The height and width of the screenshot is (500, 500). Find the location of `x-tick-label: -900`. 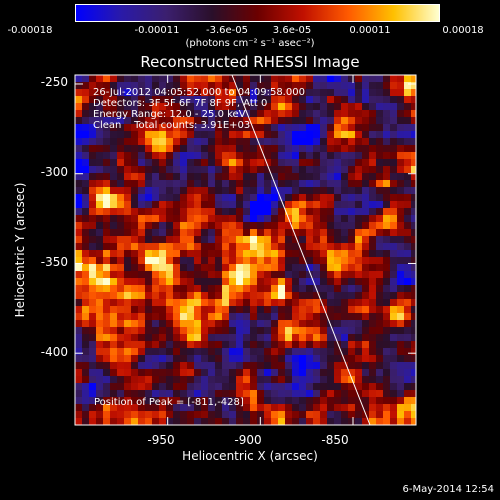

x-tick-label: -900 is located at coordinates (248, 440).